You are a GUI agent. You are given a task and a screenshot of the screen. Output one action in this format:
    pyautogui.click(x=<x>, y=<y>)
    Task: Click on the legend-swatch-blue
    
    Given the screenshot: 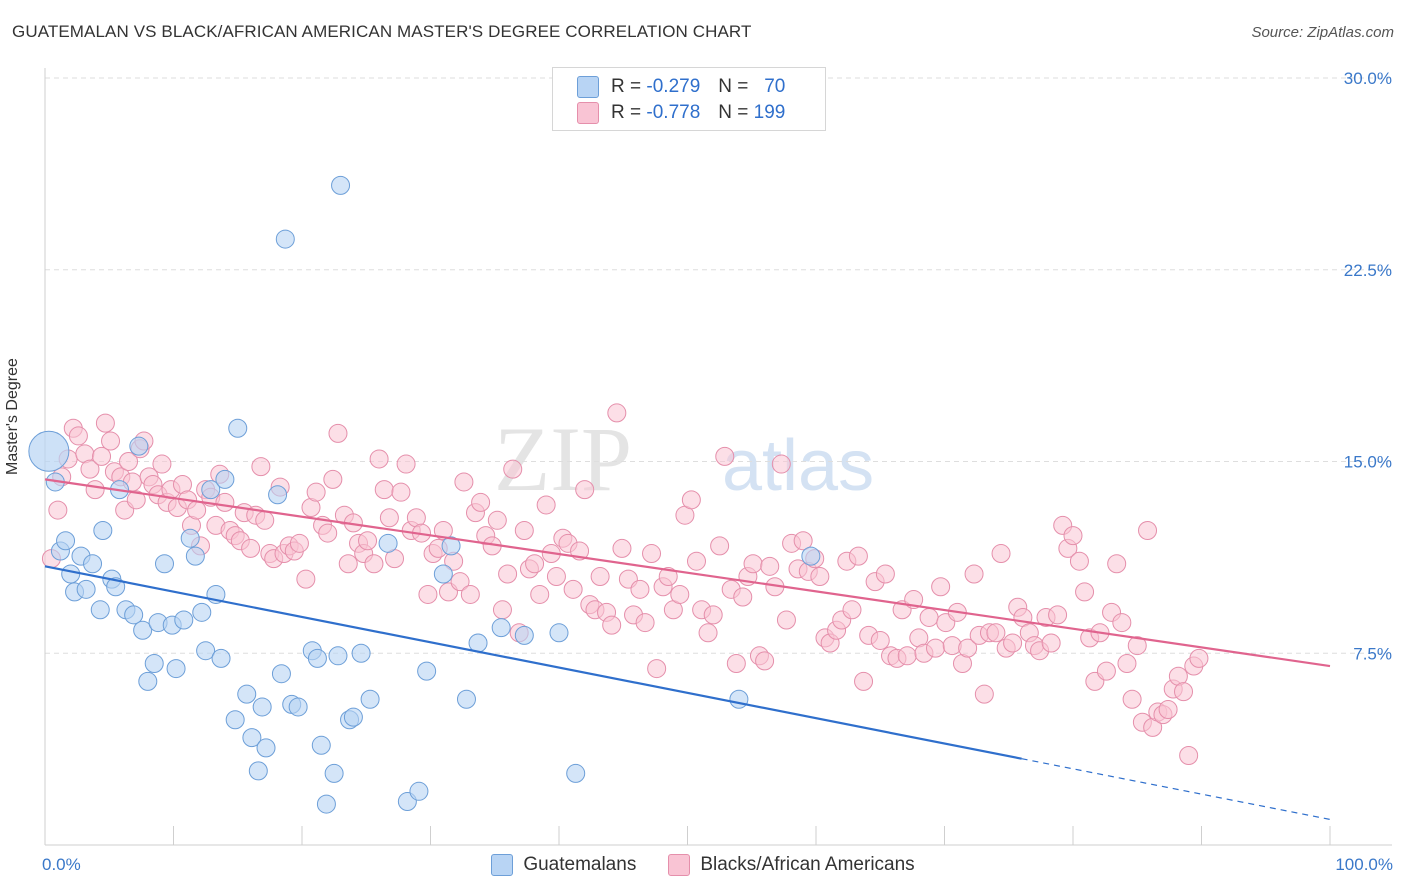 What is the action you would take?
    pyautogui.click(x=588, y=87)
    